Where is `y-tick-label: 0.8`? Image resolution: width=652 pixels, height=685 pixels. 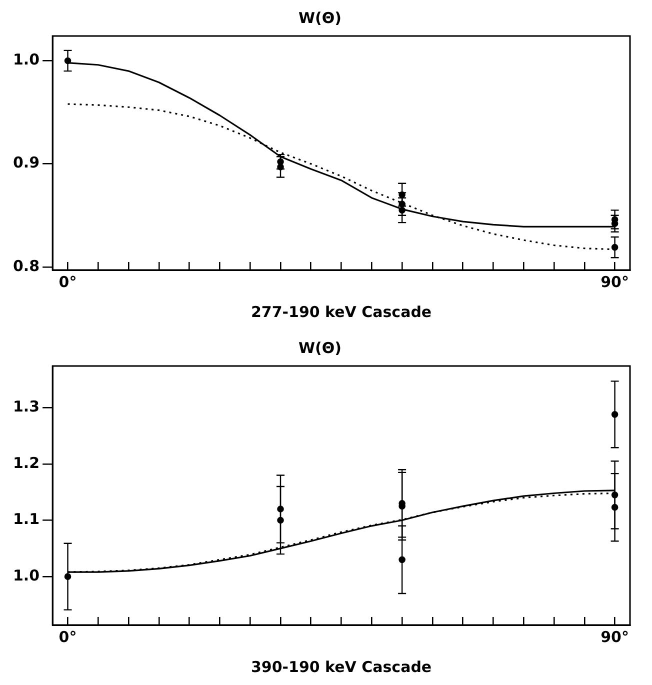
y-tick-label: 0.8 is located at coordinates (26, 265).